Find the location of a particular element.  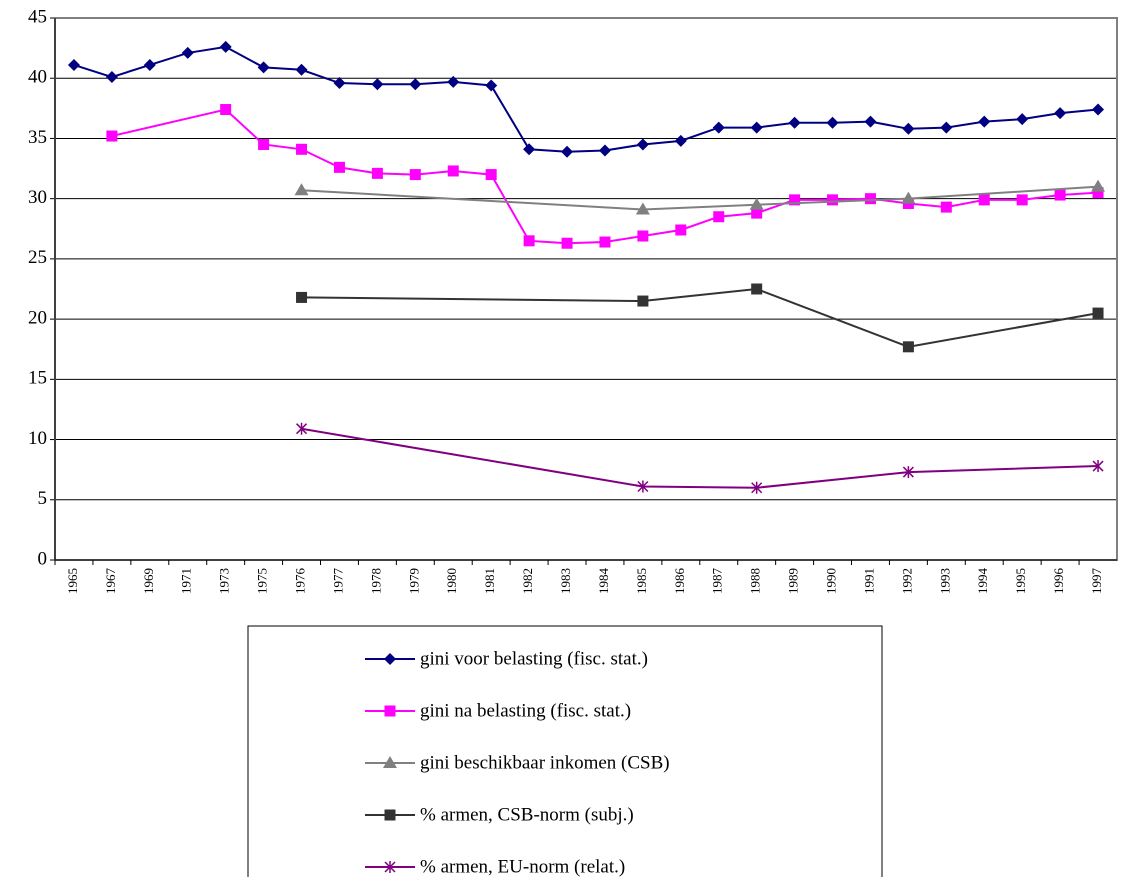

x-tick-label: 1971 is located at coordinates (186, 581).